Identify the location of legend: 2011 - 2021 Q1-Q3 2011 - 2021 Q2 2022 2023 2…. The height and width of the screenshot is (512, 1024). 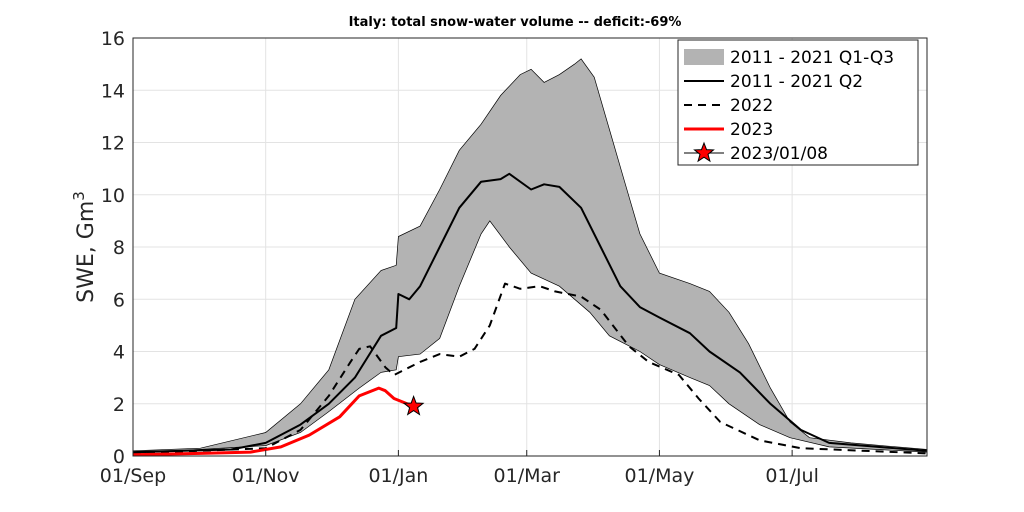
(798, 102).